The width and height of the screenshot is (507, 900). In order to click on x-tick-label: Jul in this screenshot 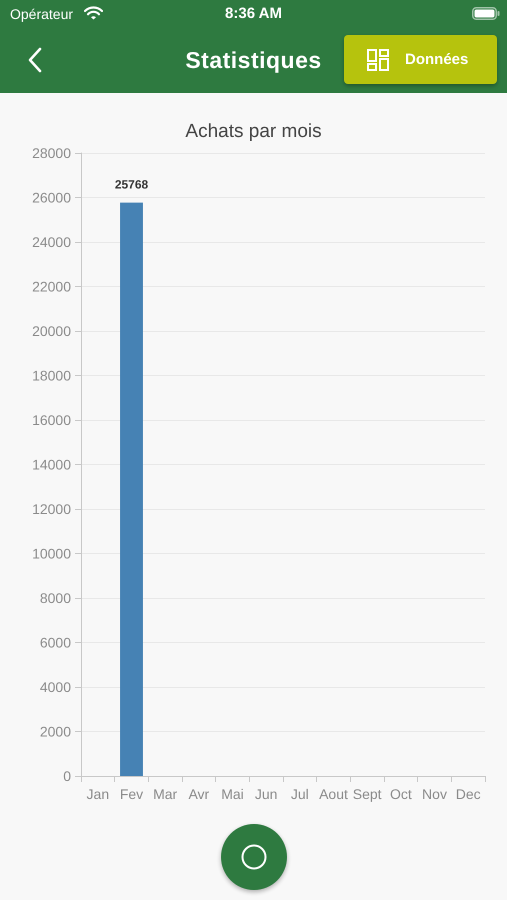, I will do `click(299, 794)`.